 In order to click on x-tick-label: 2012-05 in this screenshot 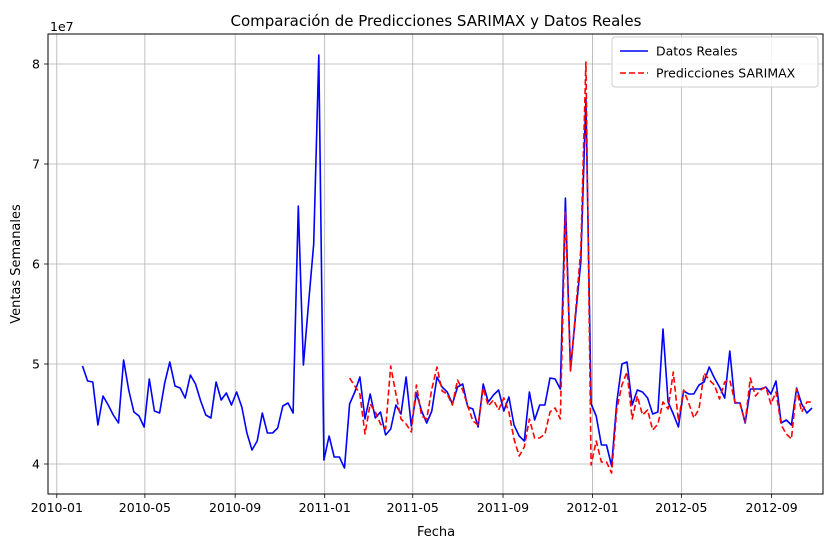, I will do `click(681, 507)`.